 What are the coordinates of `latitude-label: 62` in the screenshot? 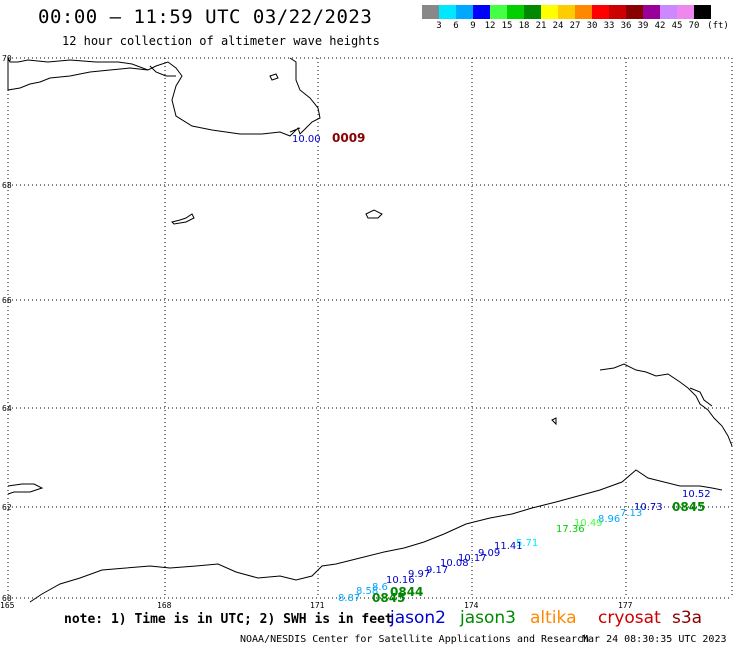 It's located at (7, 507).